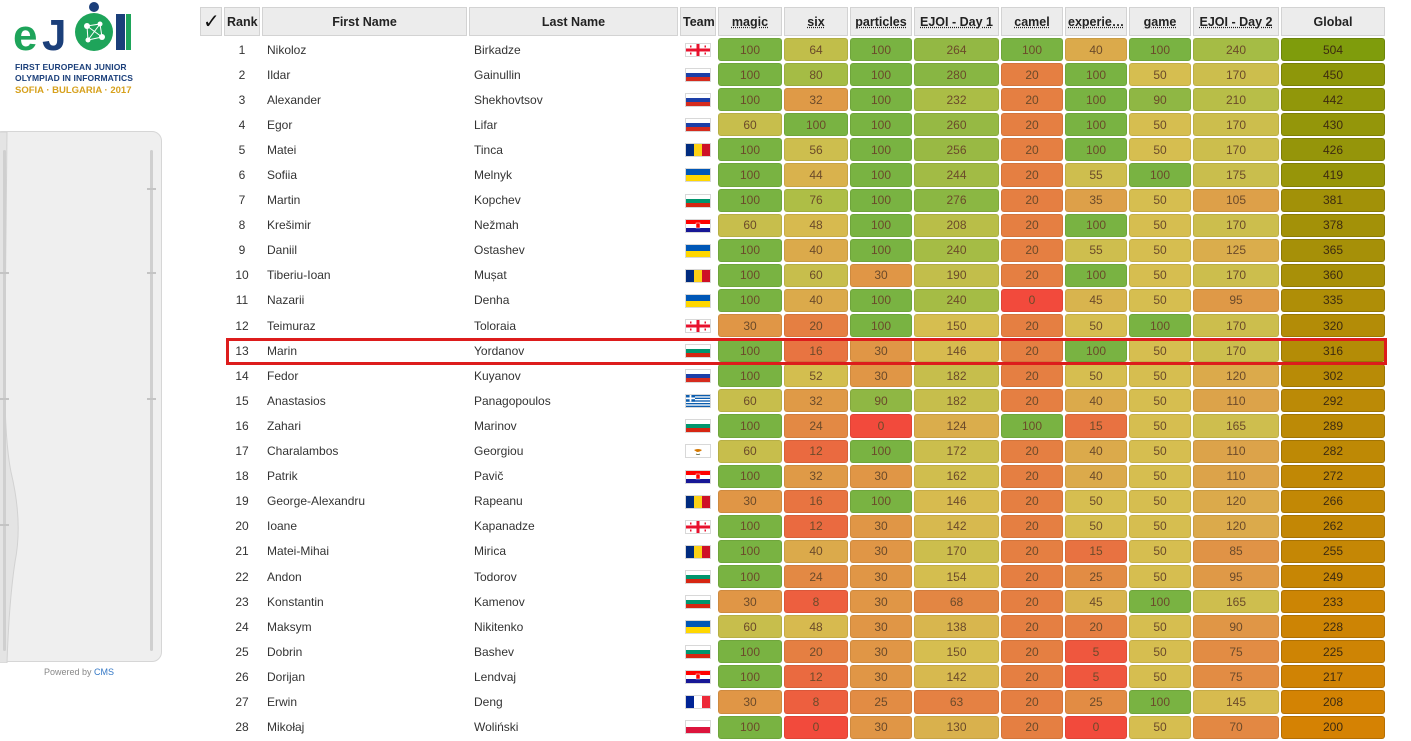 This screenshot has width=1411, height=741. I want to click on rank-cell: 14, so click(242, 375).